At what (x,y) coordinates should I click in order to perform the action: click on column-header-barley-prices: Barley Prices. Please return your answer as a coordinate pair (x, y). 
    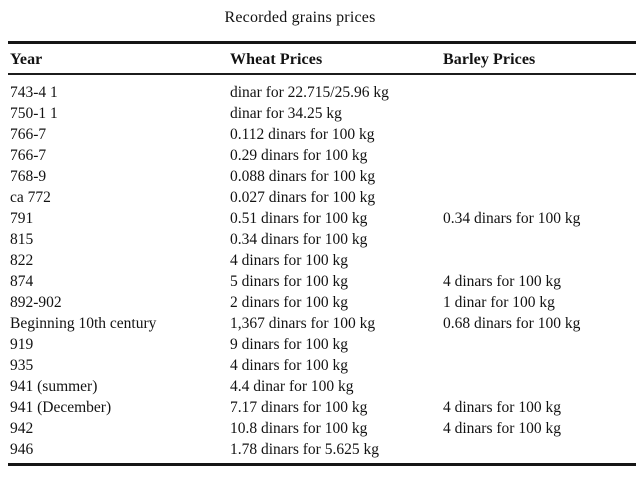
    Looking at the image, I should click on (489, 59).